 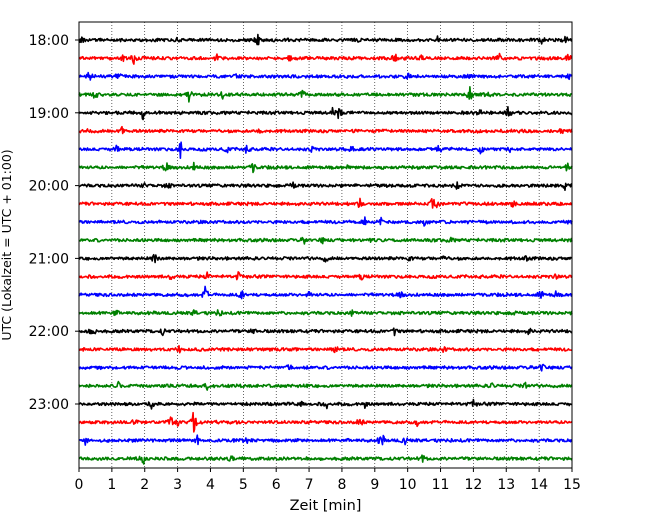 I want to click on y-tick-label: 20:00, so click(x=49, y=187).